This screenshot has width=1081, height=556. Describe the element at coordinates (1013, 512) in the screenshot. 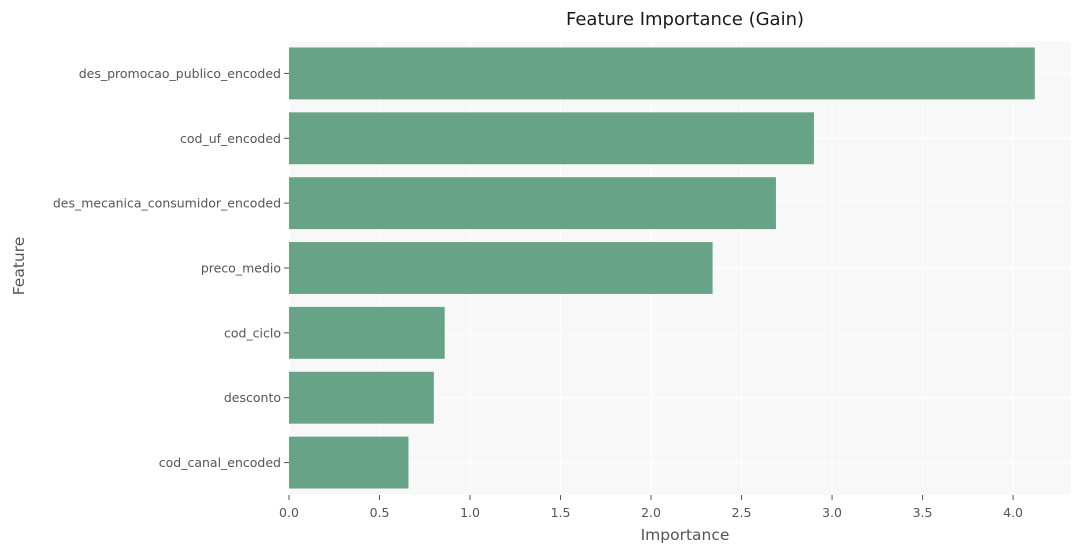

I see `x-tick-label: 4.0` at that location.